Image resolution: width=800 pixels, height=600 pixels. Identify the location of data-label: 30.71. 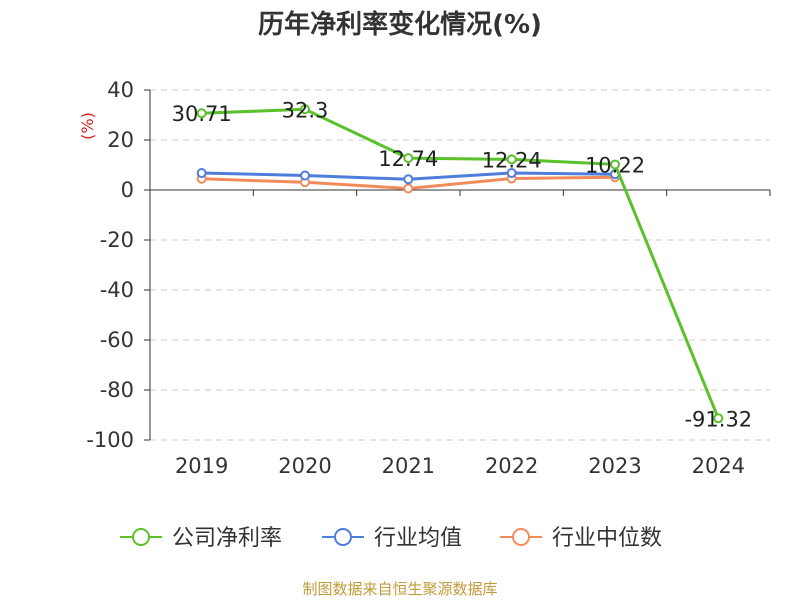
(202, 114).